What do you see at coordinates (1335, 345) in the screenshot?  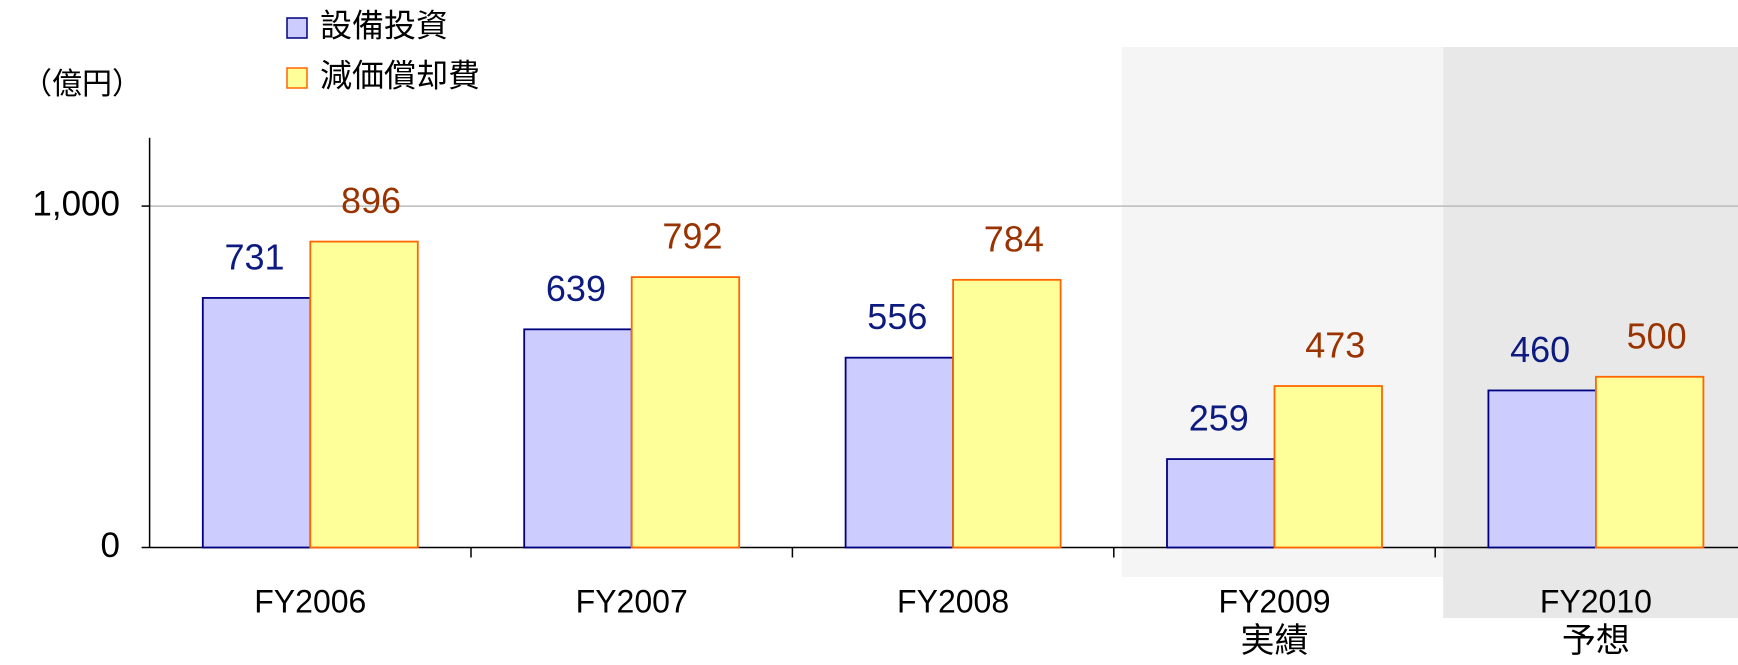 I see `data-label: 473` at bounding box center [1335, 345].